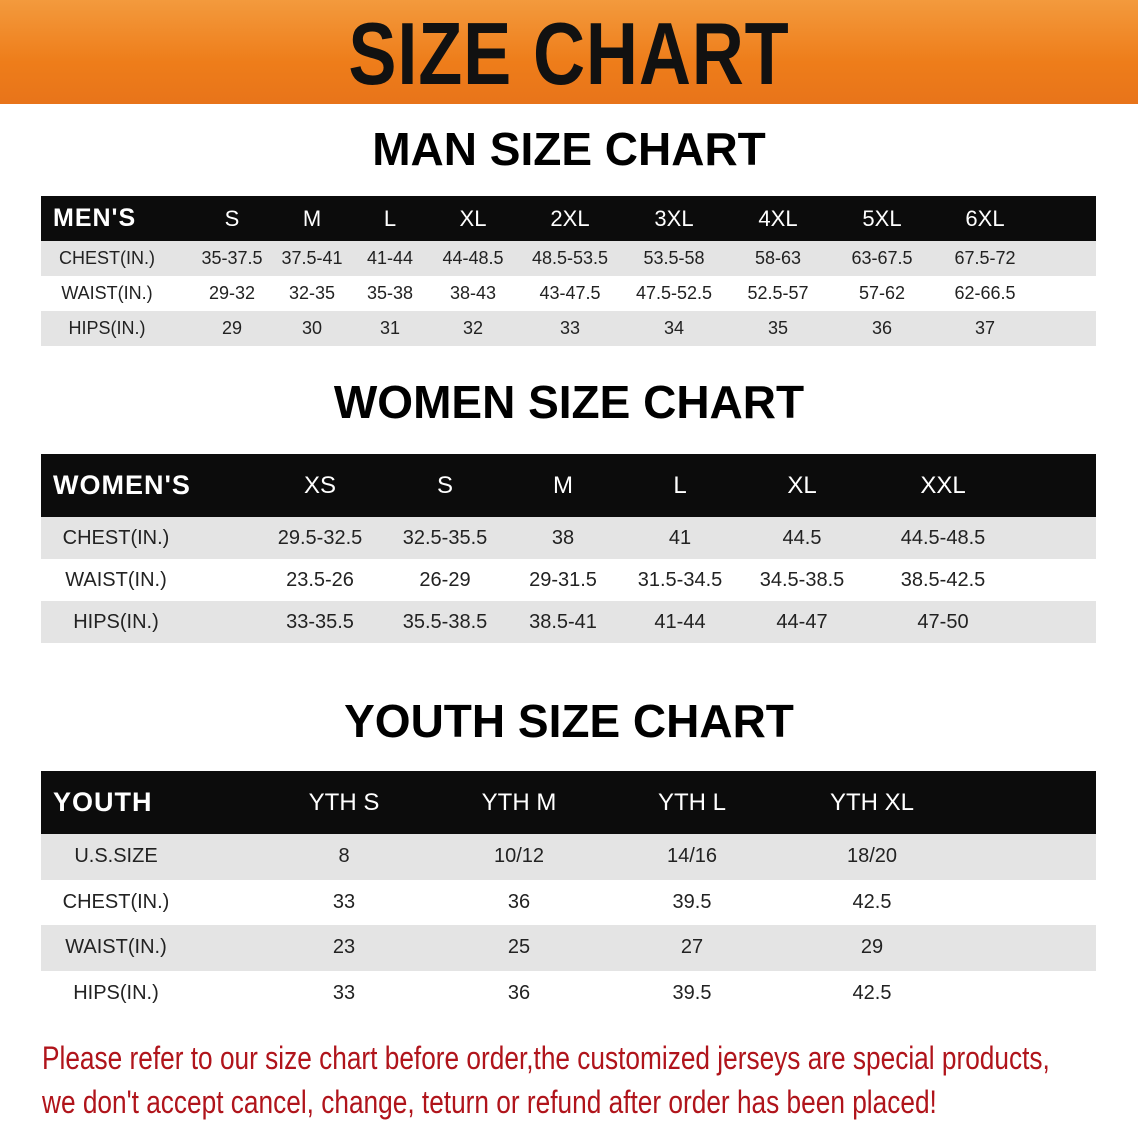 The height and width of the screenshot is (1132, 1138). Describe the element at coordinates (473, 293) in the screenshot. I see `table-cell: 38-43` at that location.